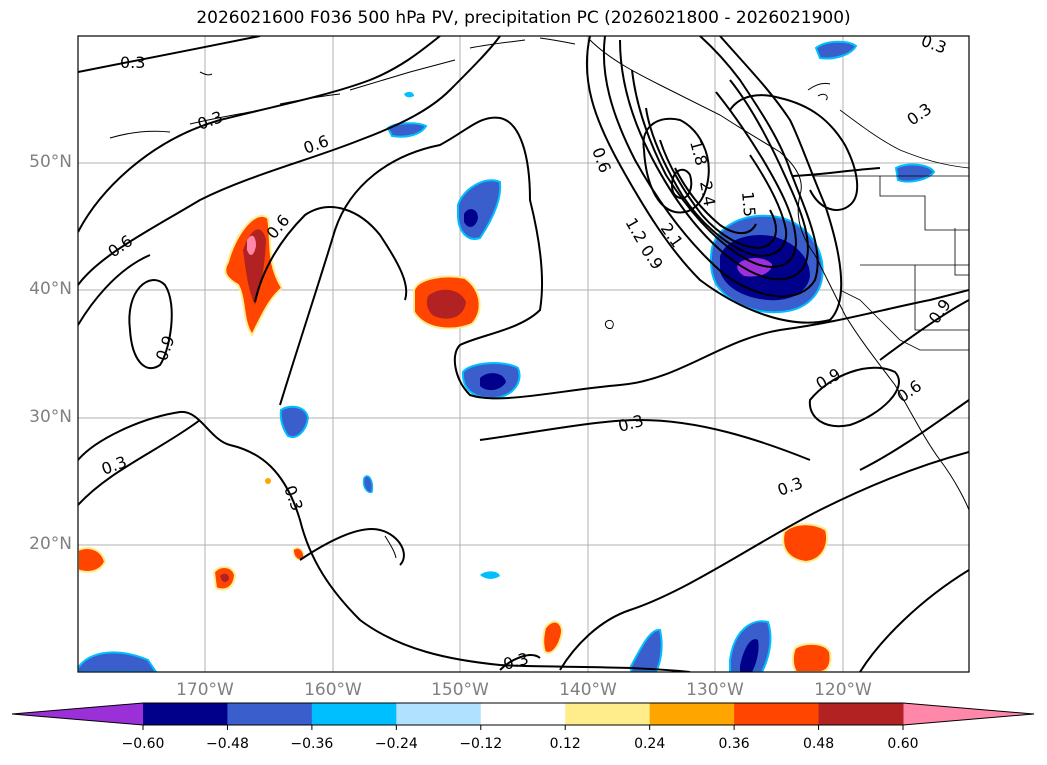 This screenshot has height=765, width=1047. What do you see at coordinates (715, 690) in the screenshot?
I see `lon-label-130w: 130°W` at bounding box center [715, 690].